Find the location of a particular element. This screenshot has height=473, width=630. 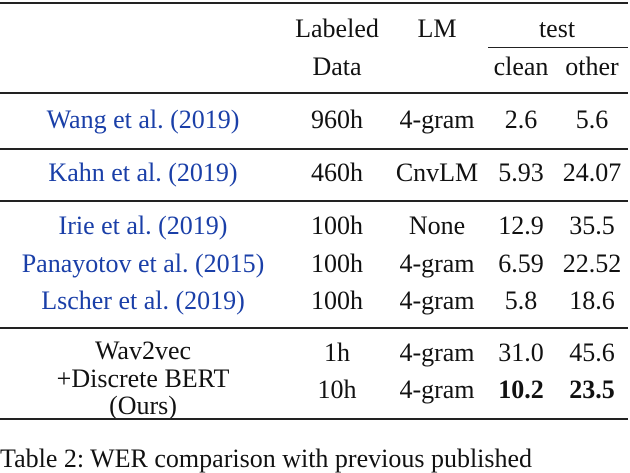

header-cell: Data is located at coordinates (337, 66).